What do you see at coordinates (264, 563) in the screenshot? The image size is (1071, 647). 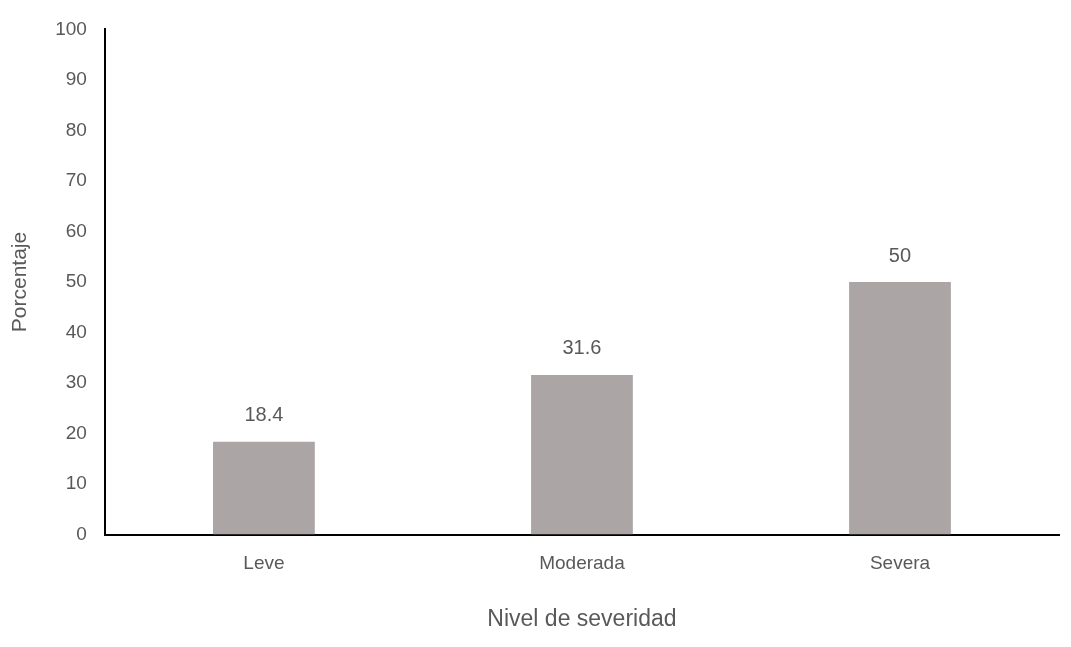 I see `x-tick-label: Leve` at bounding box center [264, 563].